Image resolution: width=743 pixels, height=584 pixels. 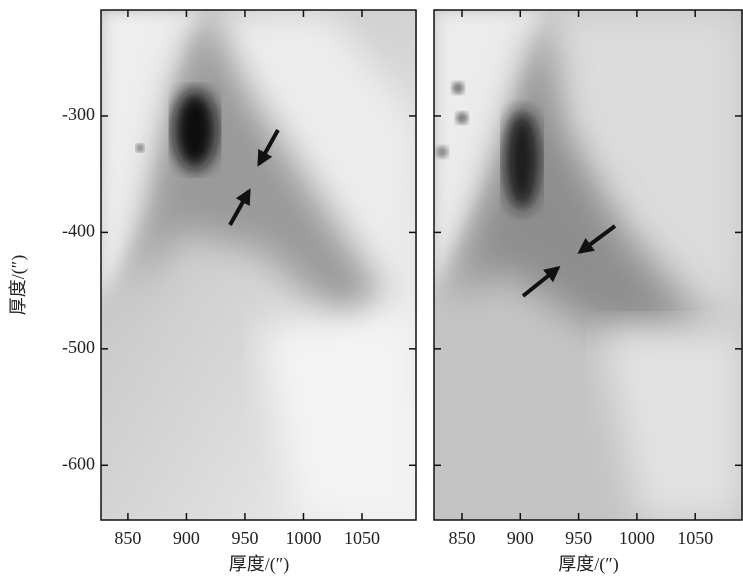 What do you see at coordinates (18, 285) in the screenshot?
I see `y-axis-label: 厚度/(″)` at bounding box center [18, 285].